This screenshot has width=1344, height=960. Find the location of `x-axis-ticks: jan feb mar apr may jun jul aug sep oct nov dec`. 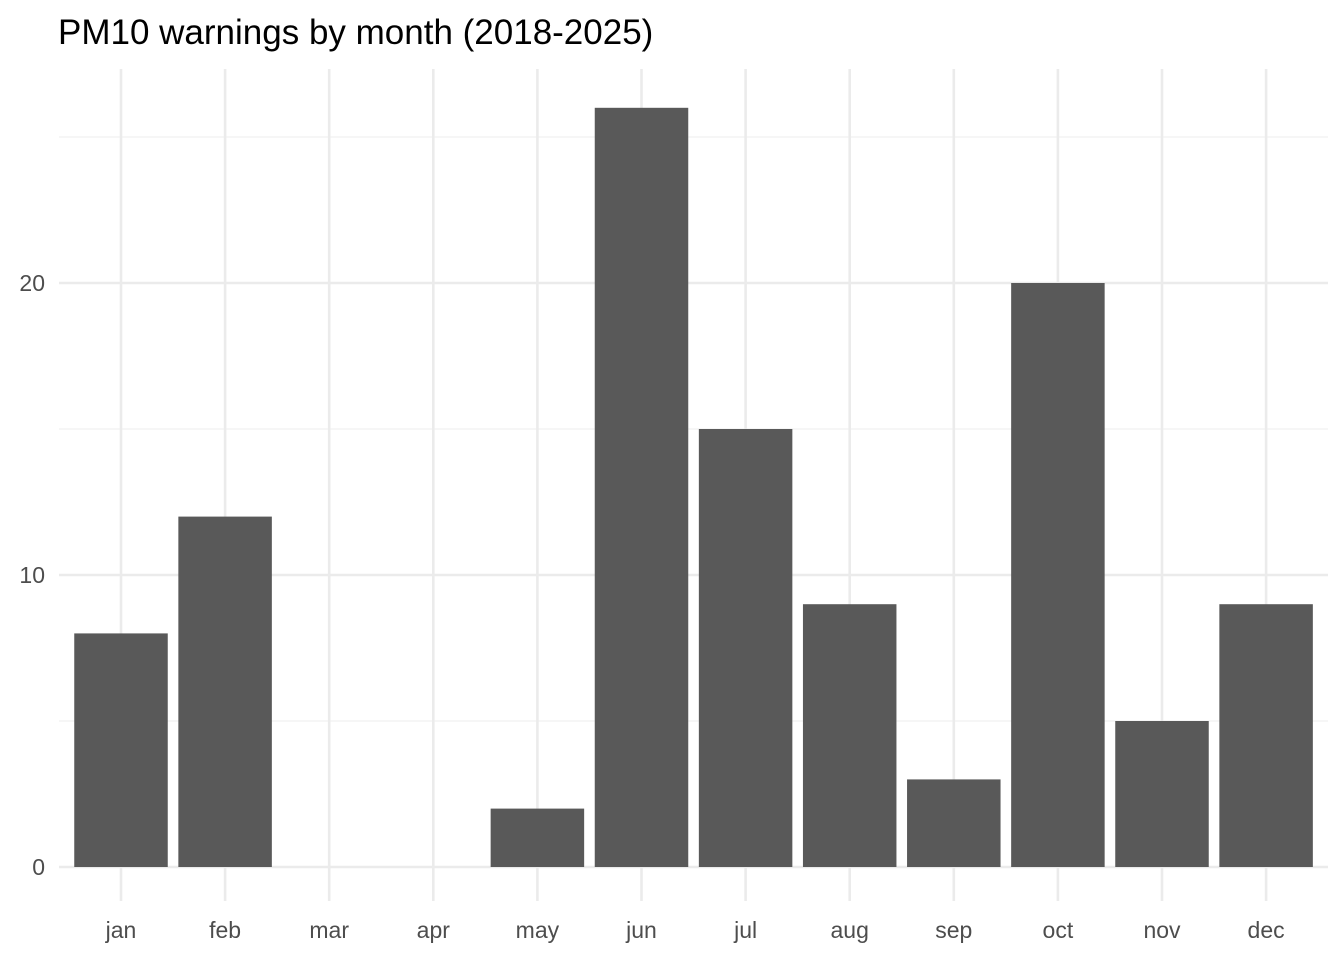

x-axis-ticks: jan feb mar apr may jun jul aug sep oct nov dec is located at coordinates (695, 930).